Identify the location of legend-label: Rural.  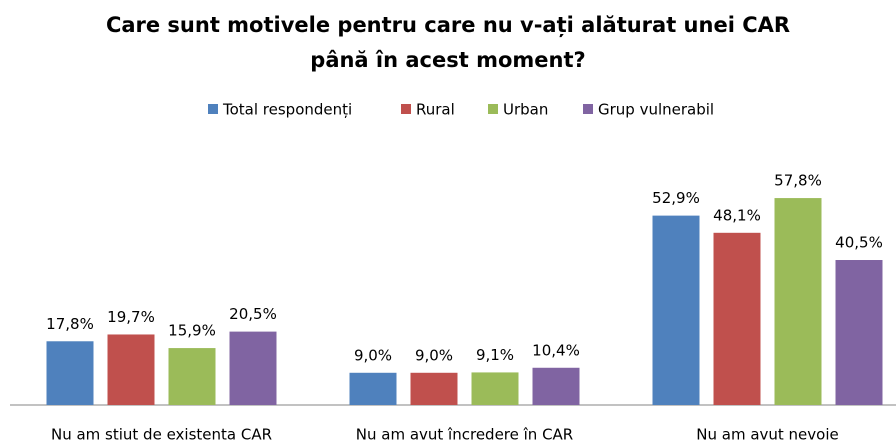
(435, 110).